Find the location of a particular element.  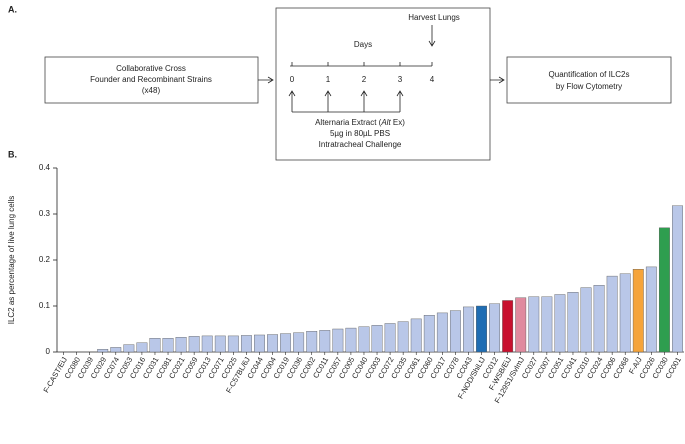

panel-label: B. is located at coordinates (12, 154).